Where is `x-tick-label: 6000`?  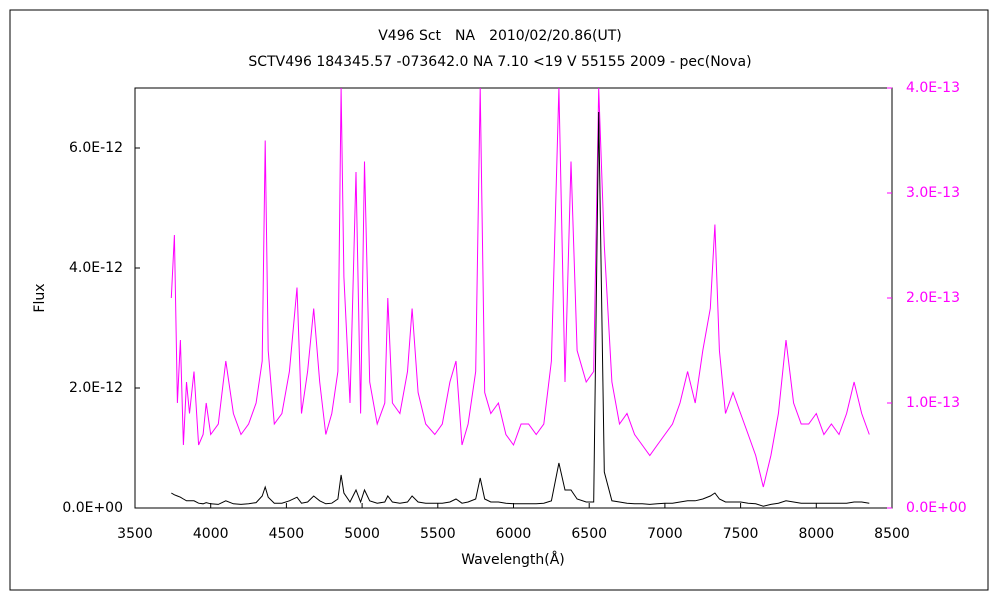
x-tick-label: 6000 is located at coordinates (514, 534).